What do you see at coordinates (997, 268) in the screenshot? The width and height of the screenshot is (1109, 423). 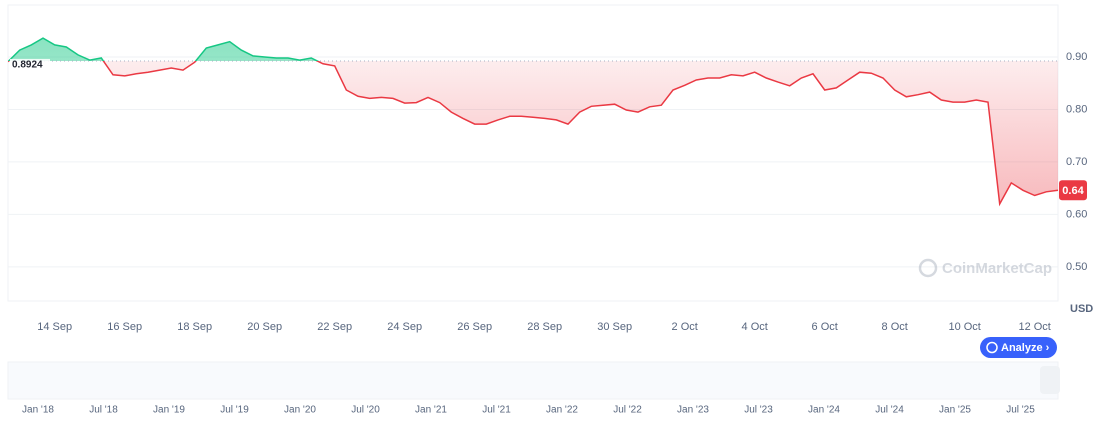 I see `watermark-text: CoinMarketCap` at bounding box center [997, 268].